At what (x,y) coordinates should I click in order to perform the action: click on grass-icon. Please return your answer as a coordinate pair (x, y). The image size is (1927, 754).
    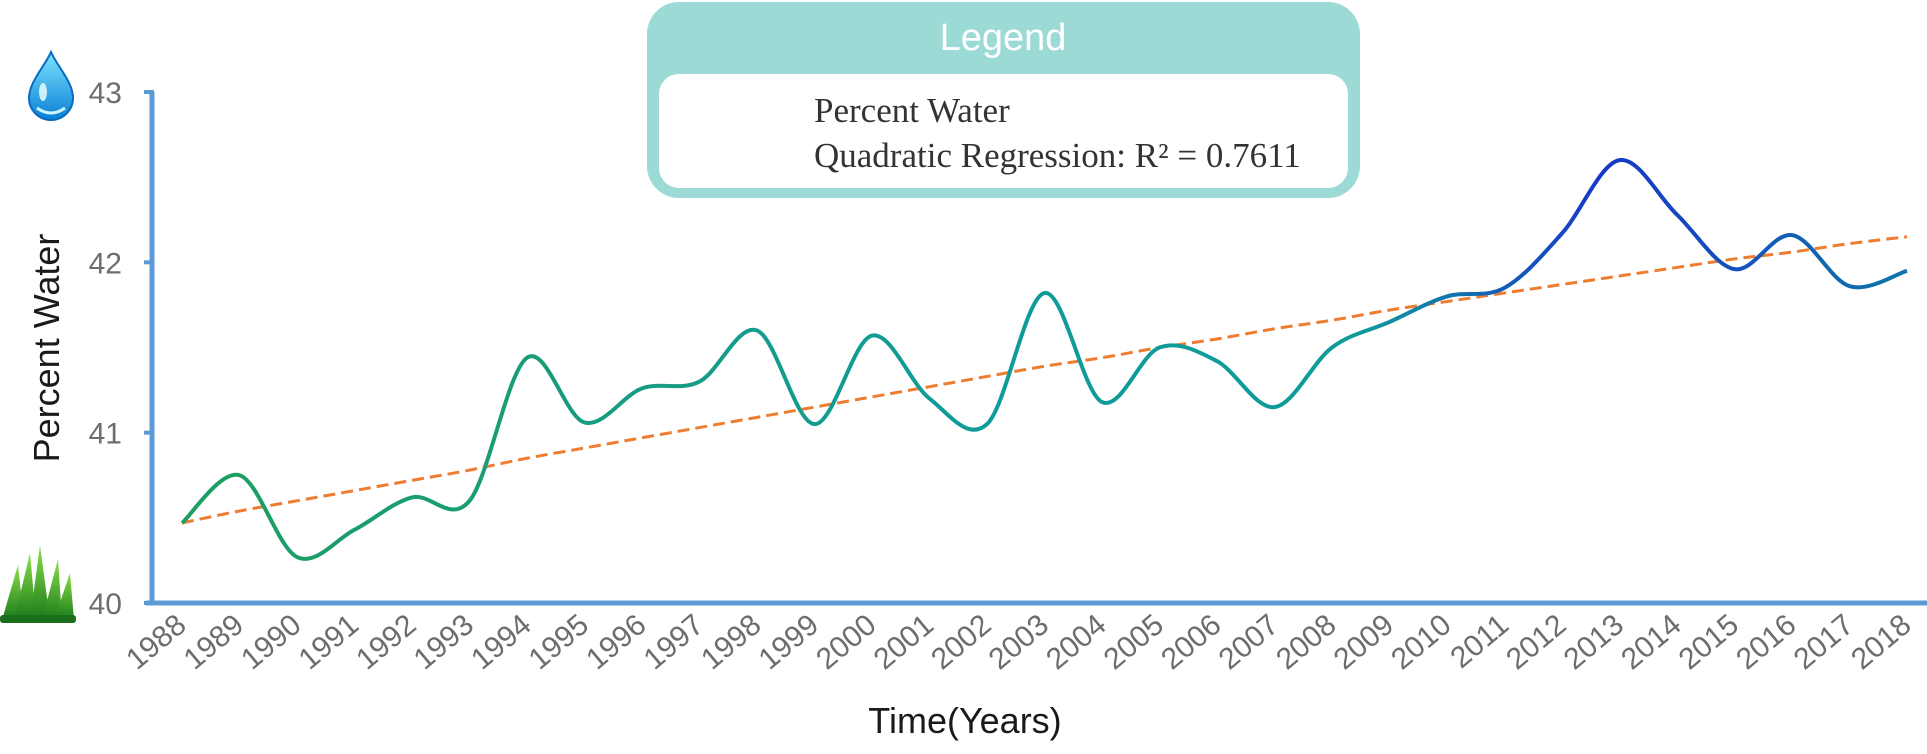
    Looking at the image, I should click on (38, 584).